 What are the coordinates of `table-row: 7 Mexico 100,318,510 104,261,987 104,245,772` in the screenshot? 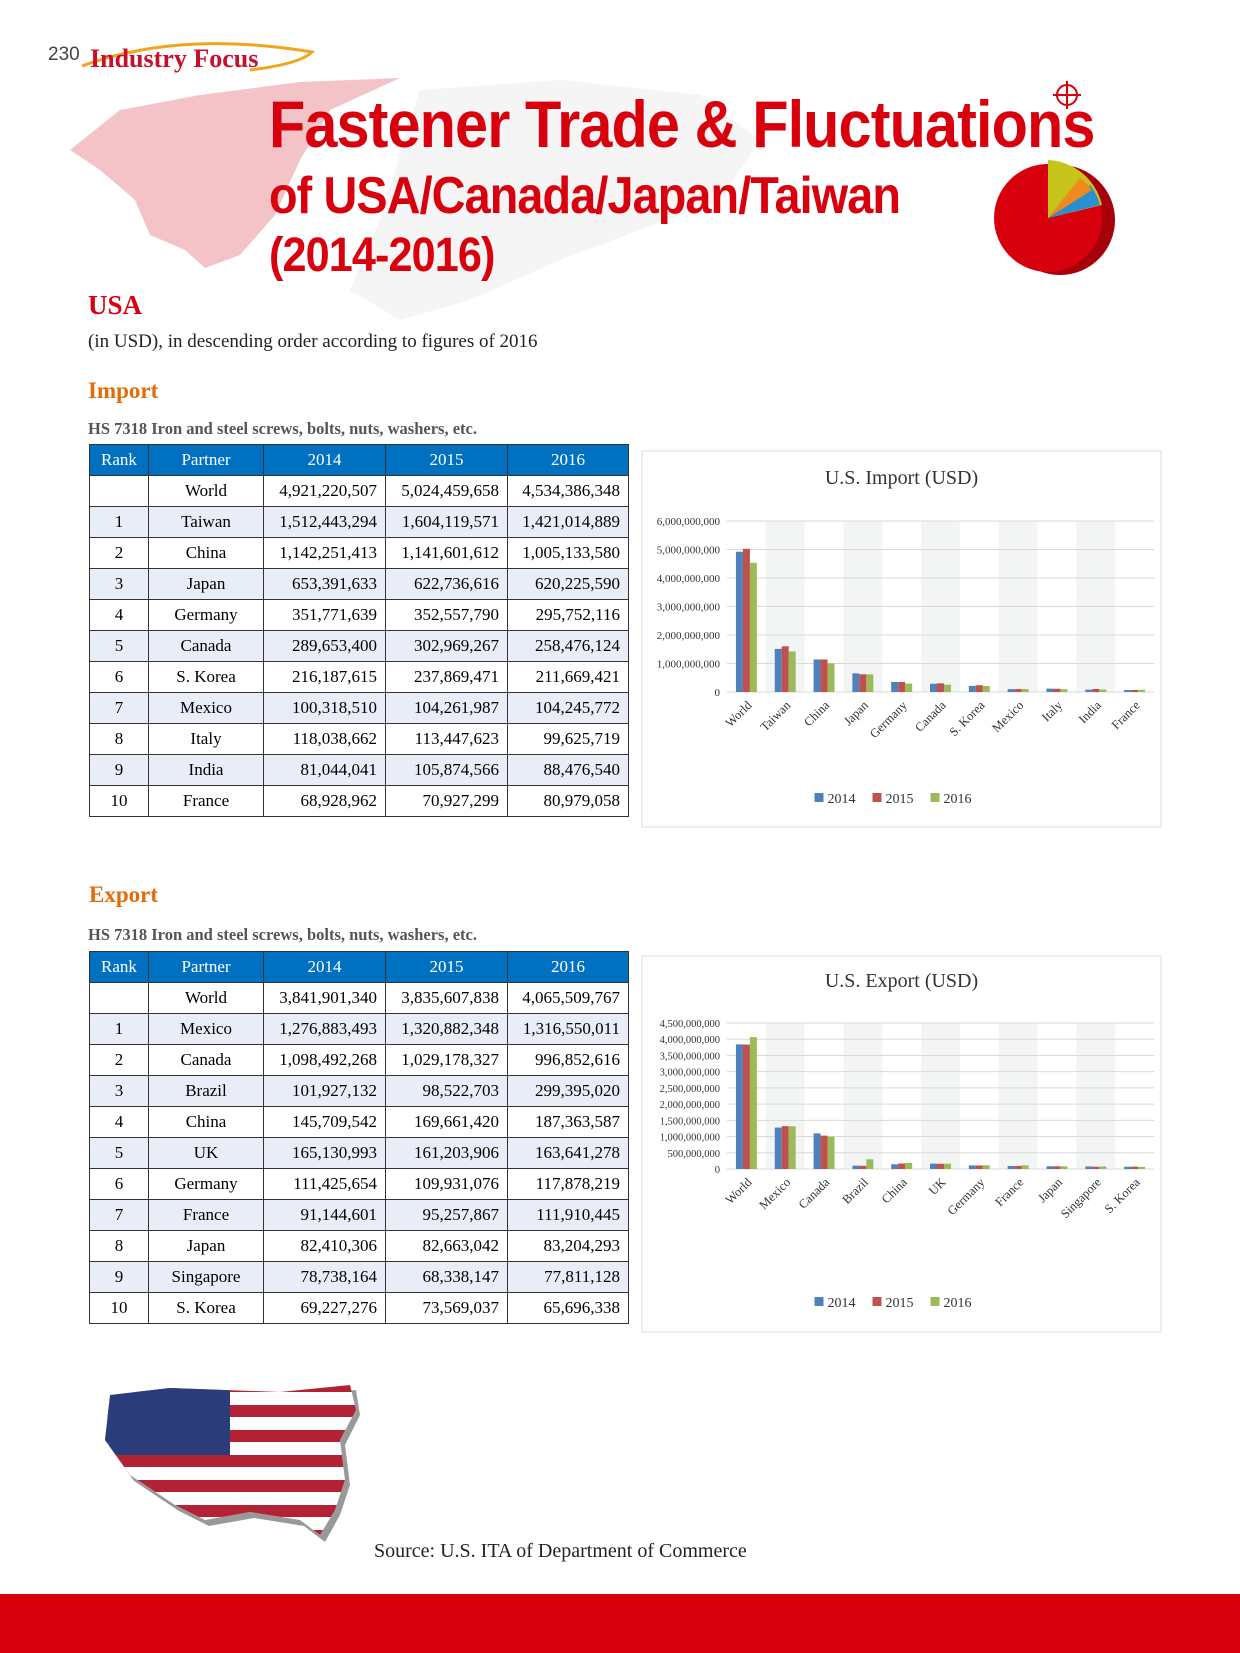 It's located at (359, 708).